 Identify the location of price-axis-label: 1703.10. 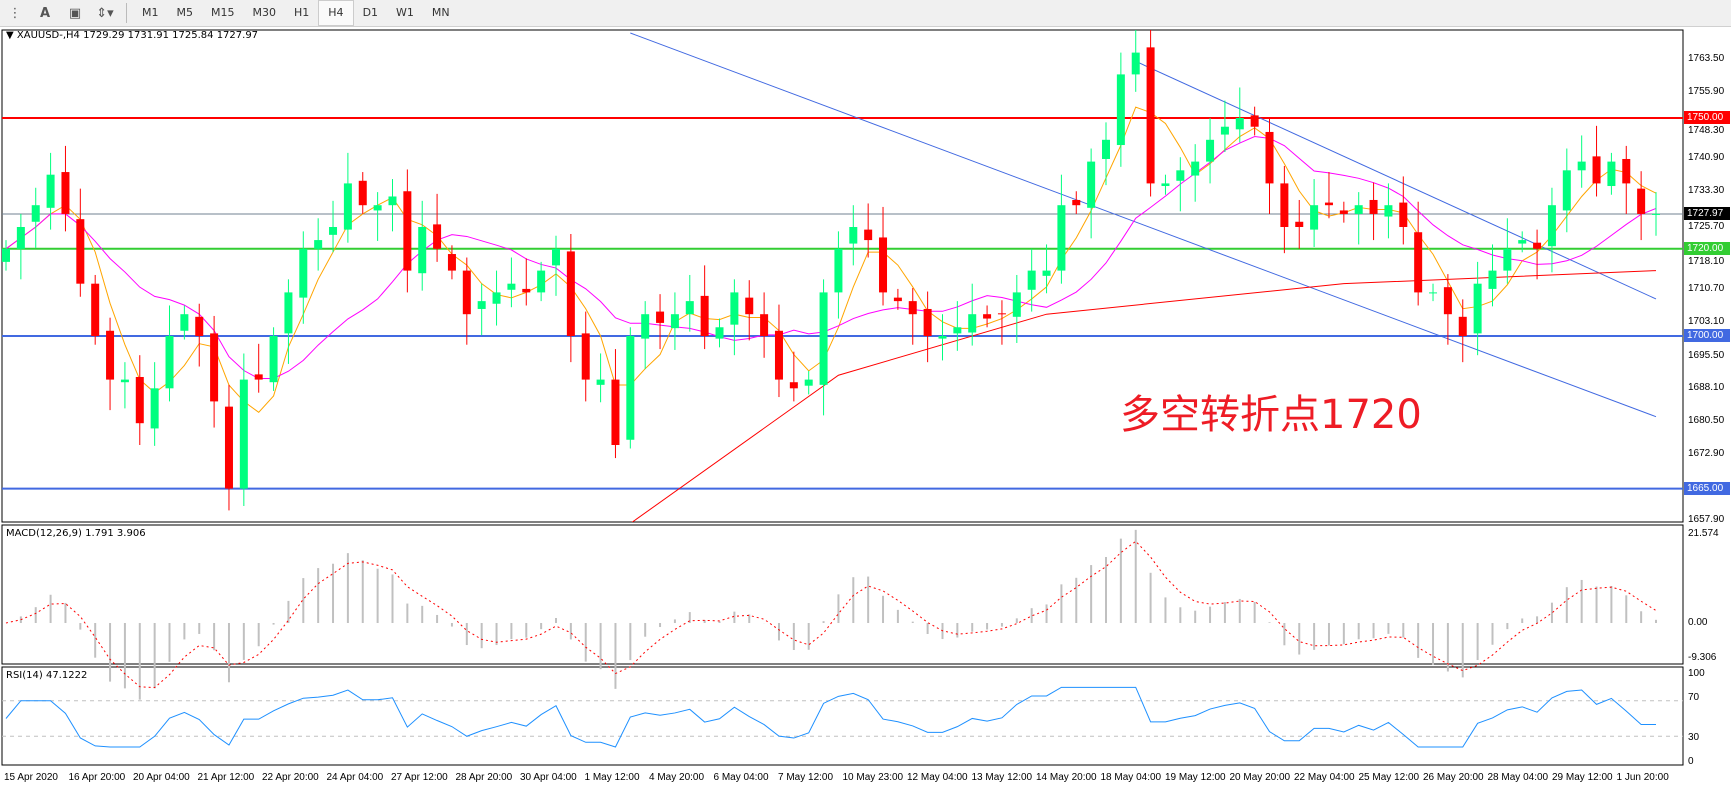
(1706, 321).